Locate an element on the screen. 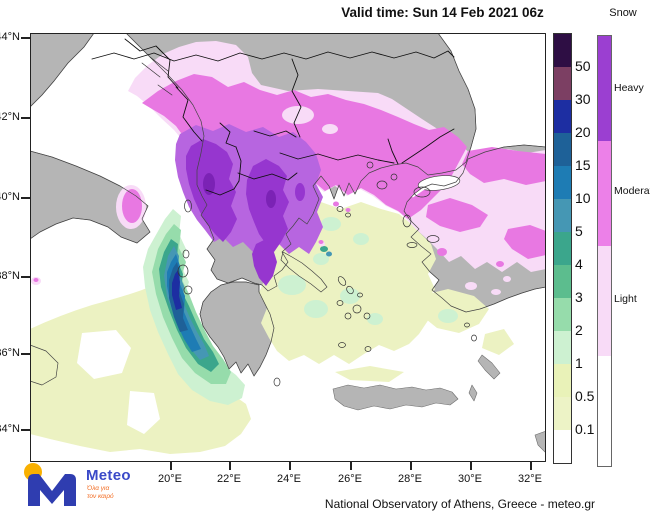 The width and height of the screenshot is (650, 519). lat-label: 44°N is located at coordinates (10, 37).